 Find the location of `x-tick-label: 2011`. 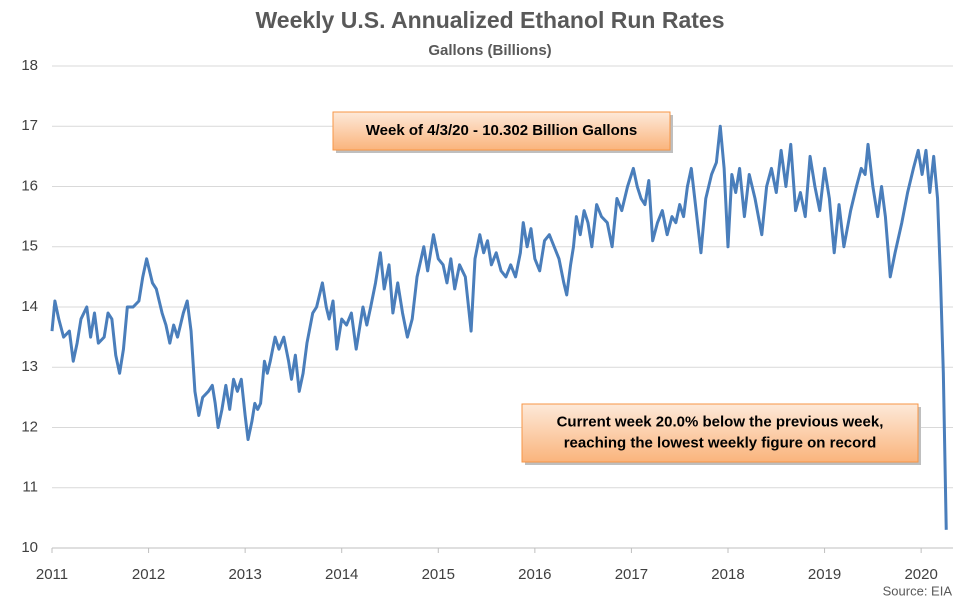

x-tick-label: 2011 is located at coordinates (52, 574).